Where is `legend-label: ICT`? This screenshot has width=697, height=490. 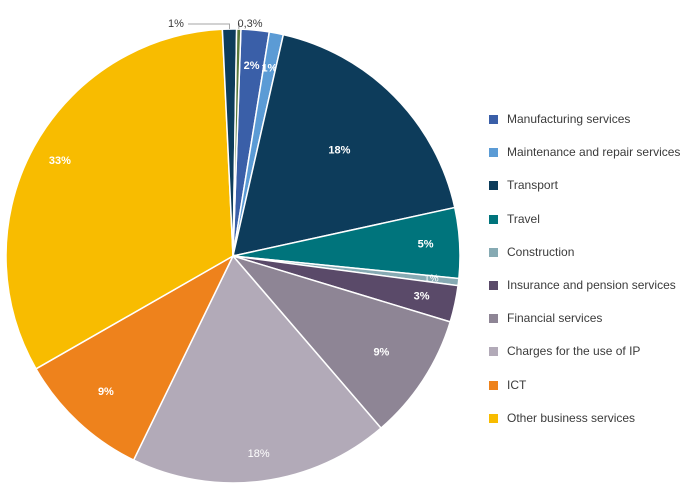
legend-label: ICT is located at coordinates (517, 384).